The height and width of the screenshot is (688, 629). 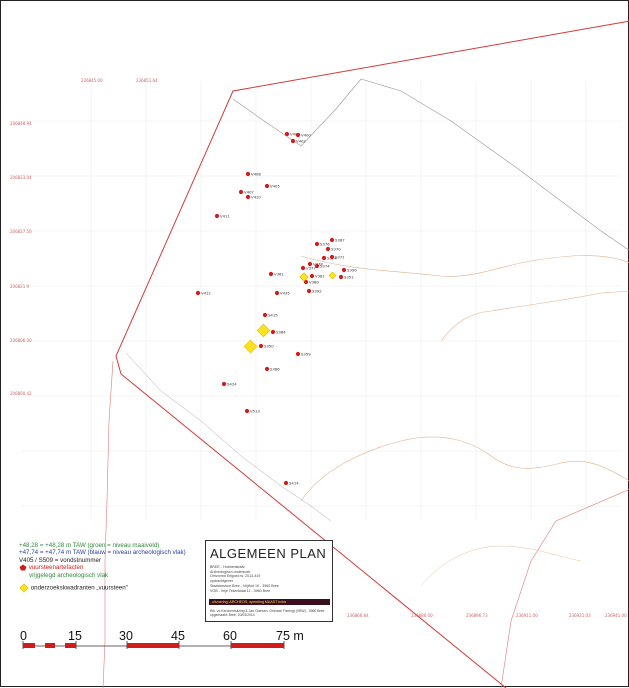 What do you see at coordinates (349, 277) in the screenshot?
I see `find-label: S351` at bounding box center [349, 277].